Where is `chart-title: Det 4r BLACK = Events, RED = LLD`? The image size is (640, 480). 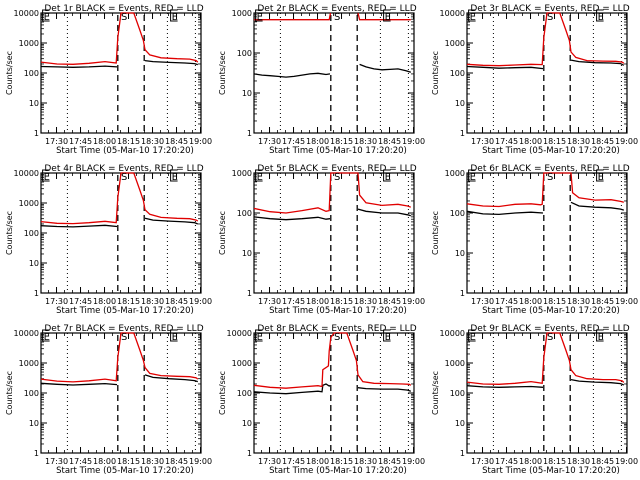 chart-title: Det 4r BLACK = Events, RED = LLD is located at coordinates (123, 169).